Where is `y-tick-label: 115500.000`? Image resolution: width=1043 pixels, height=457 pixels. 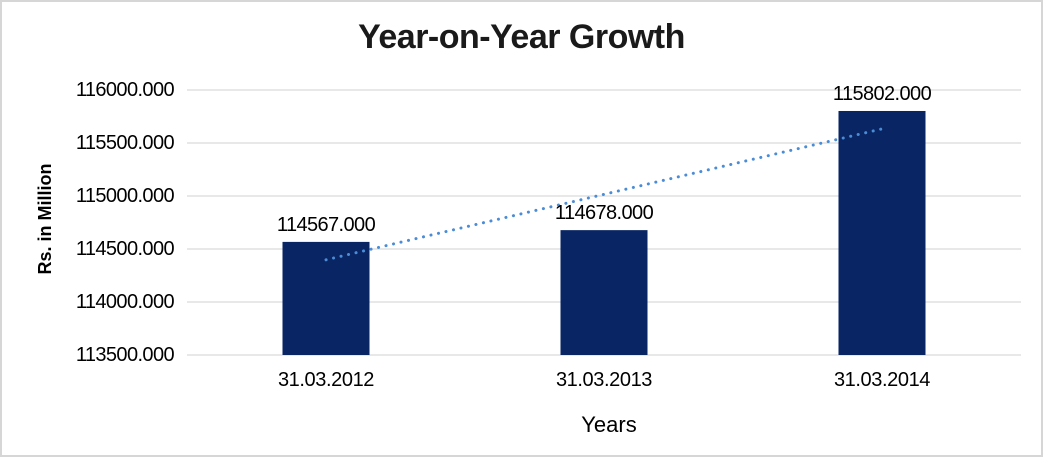 y-tick-label: 115500.000 is located at coordinates (125, 143).